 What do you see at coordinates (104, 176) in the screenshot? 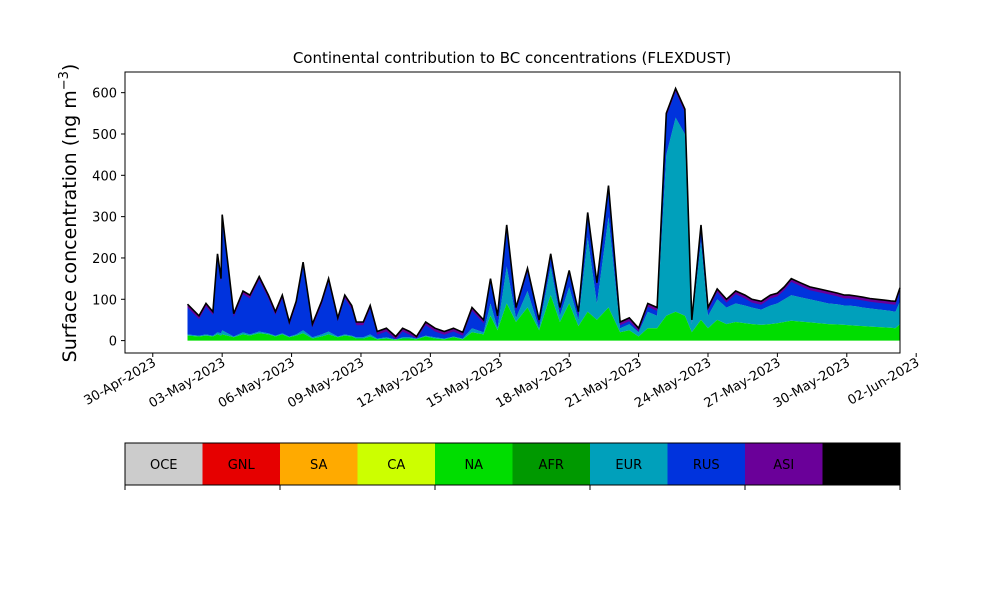
I see `y-tick-label: 400` at bounding box center [104, 176].